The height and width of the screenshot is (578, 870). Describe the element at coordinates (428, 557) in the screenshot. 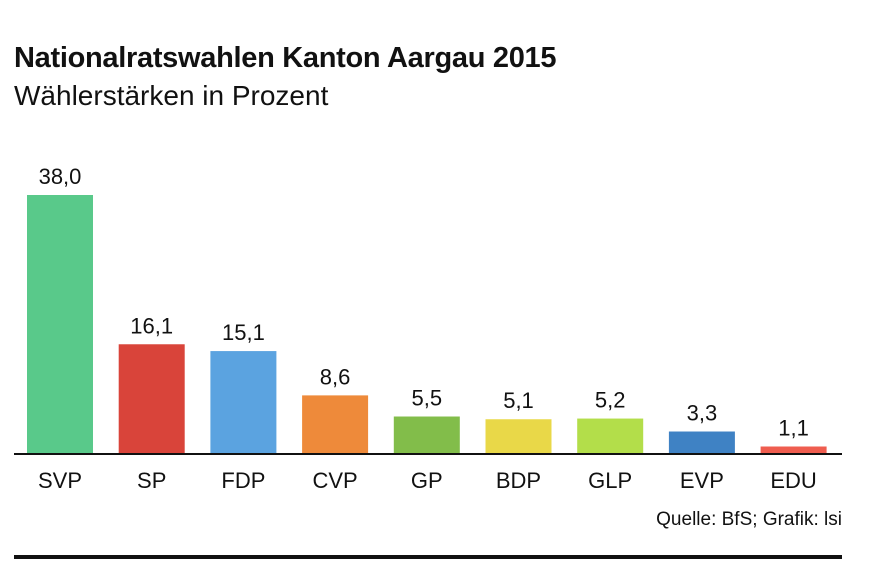

I see `bottom-divider` at that location.